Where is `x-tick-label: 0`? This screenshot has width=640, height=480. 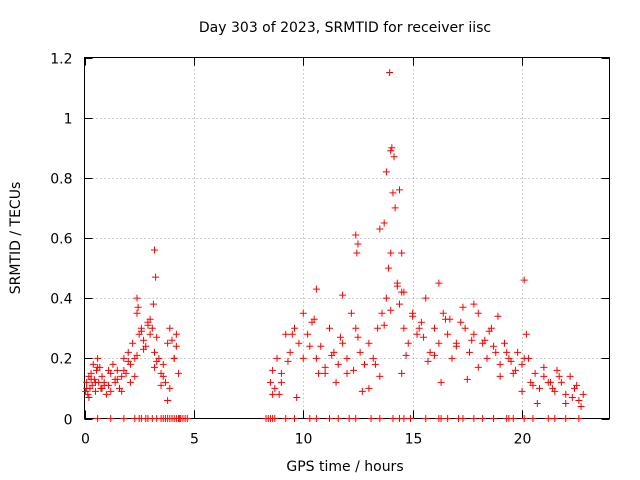
x-tick-label: 0 is located at coordinates (85, 440).